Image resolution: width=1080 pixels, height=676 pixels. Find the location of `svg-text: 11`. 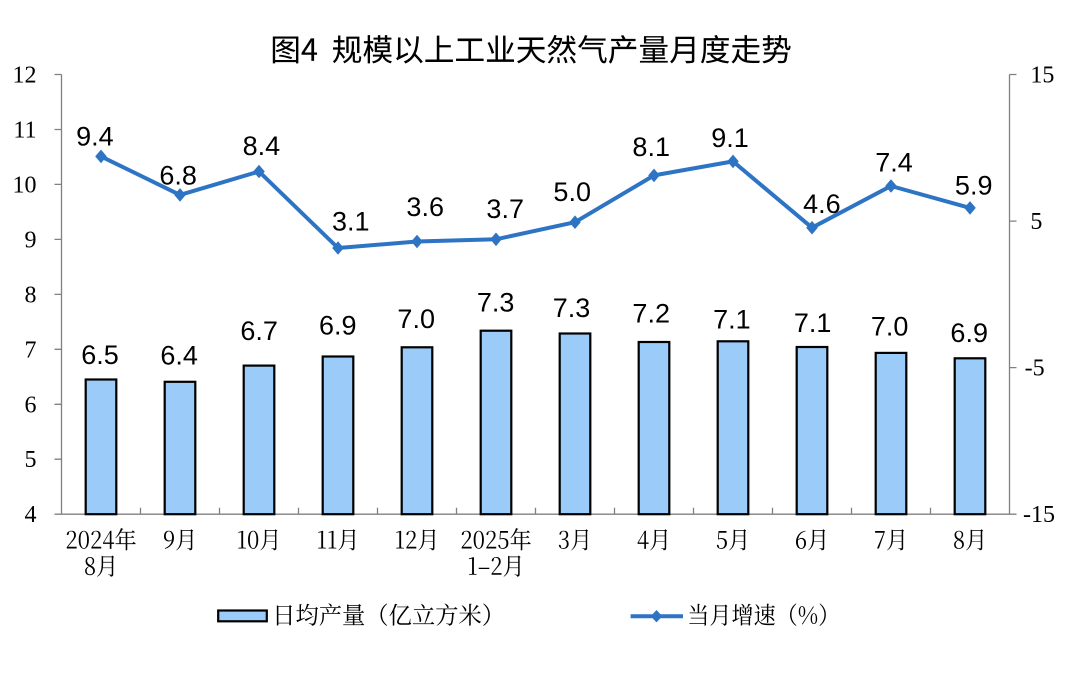

svg-text: 11 is located at coordinates (24, 131).